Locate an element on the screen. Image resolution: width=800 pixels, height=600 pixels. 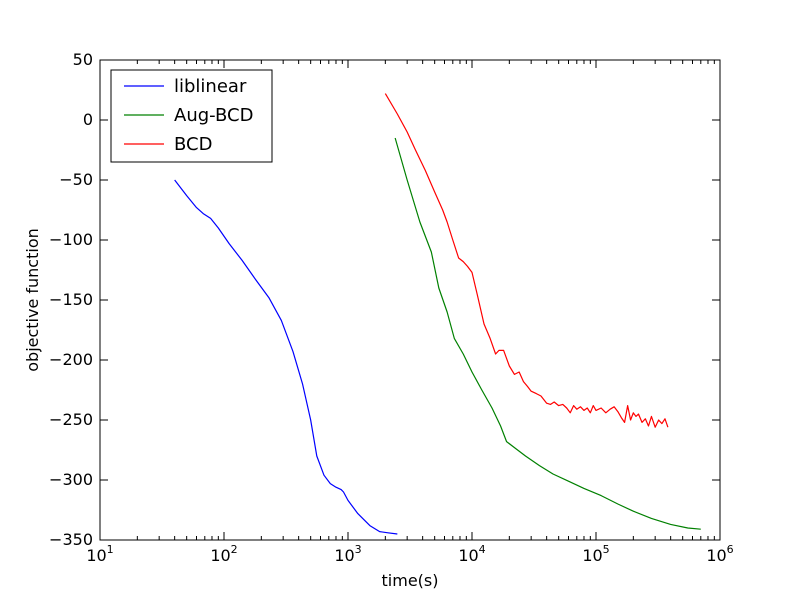
legend-label-aug-bcd: Aug-BCD is located at coordinates (213, 115).